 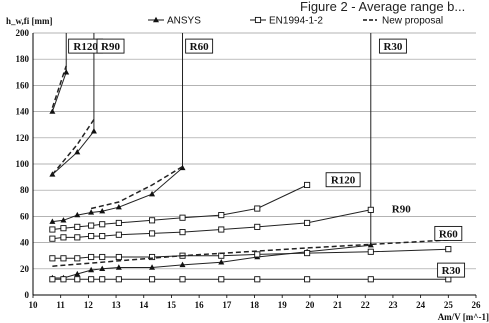 What do you see at coordinates (200, 305) in the screenshot?
I see `x-tick-label: 16` at bounding box center [200, 305].